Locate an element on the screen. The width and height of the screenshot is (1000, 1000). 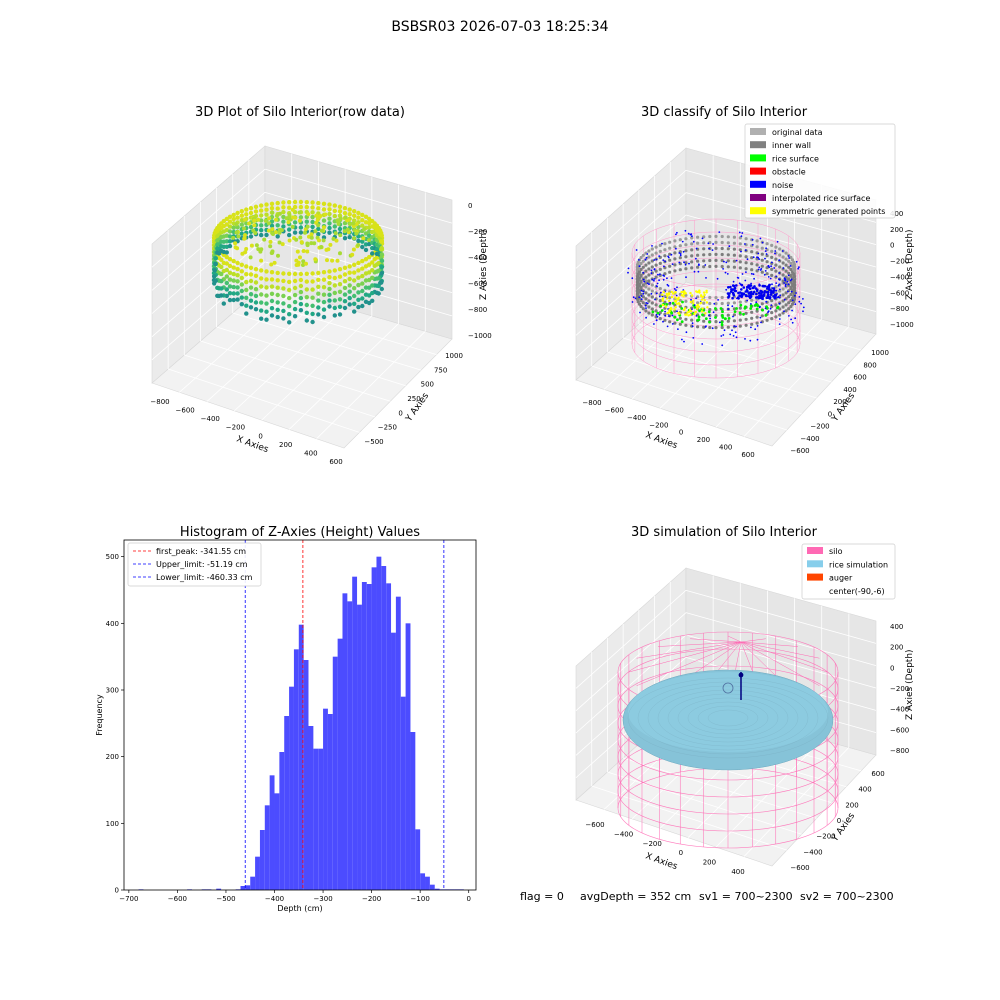
tick-label: 400 is located at coordinates (725, 448).